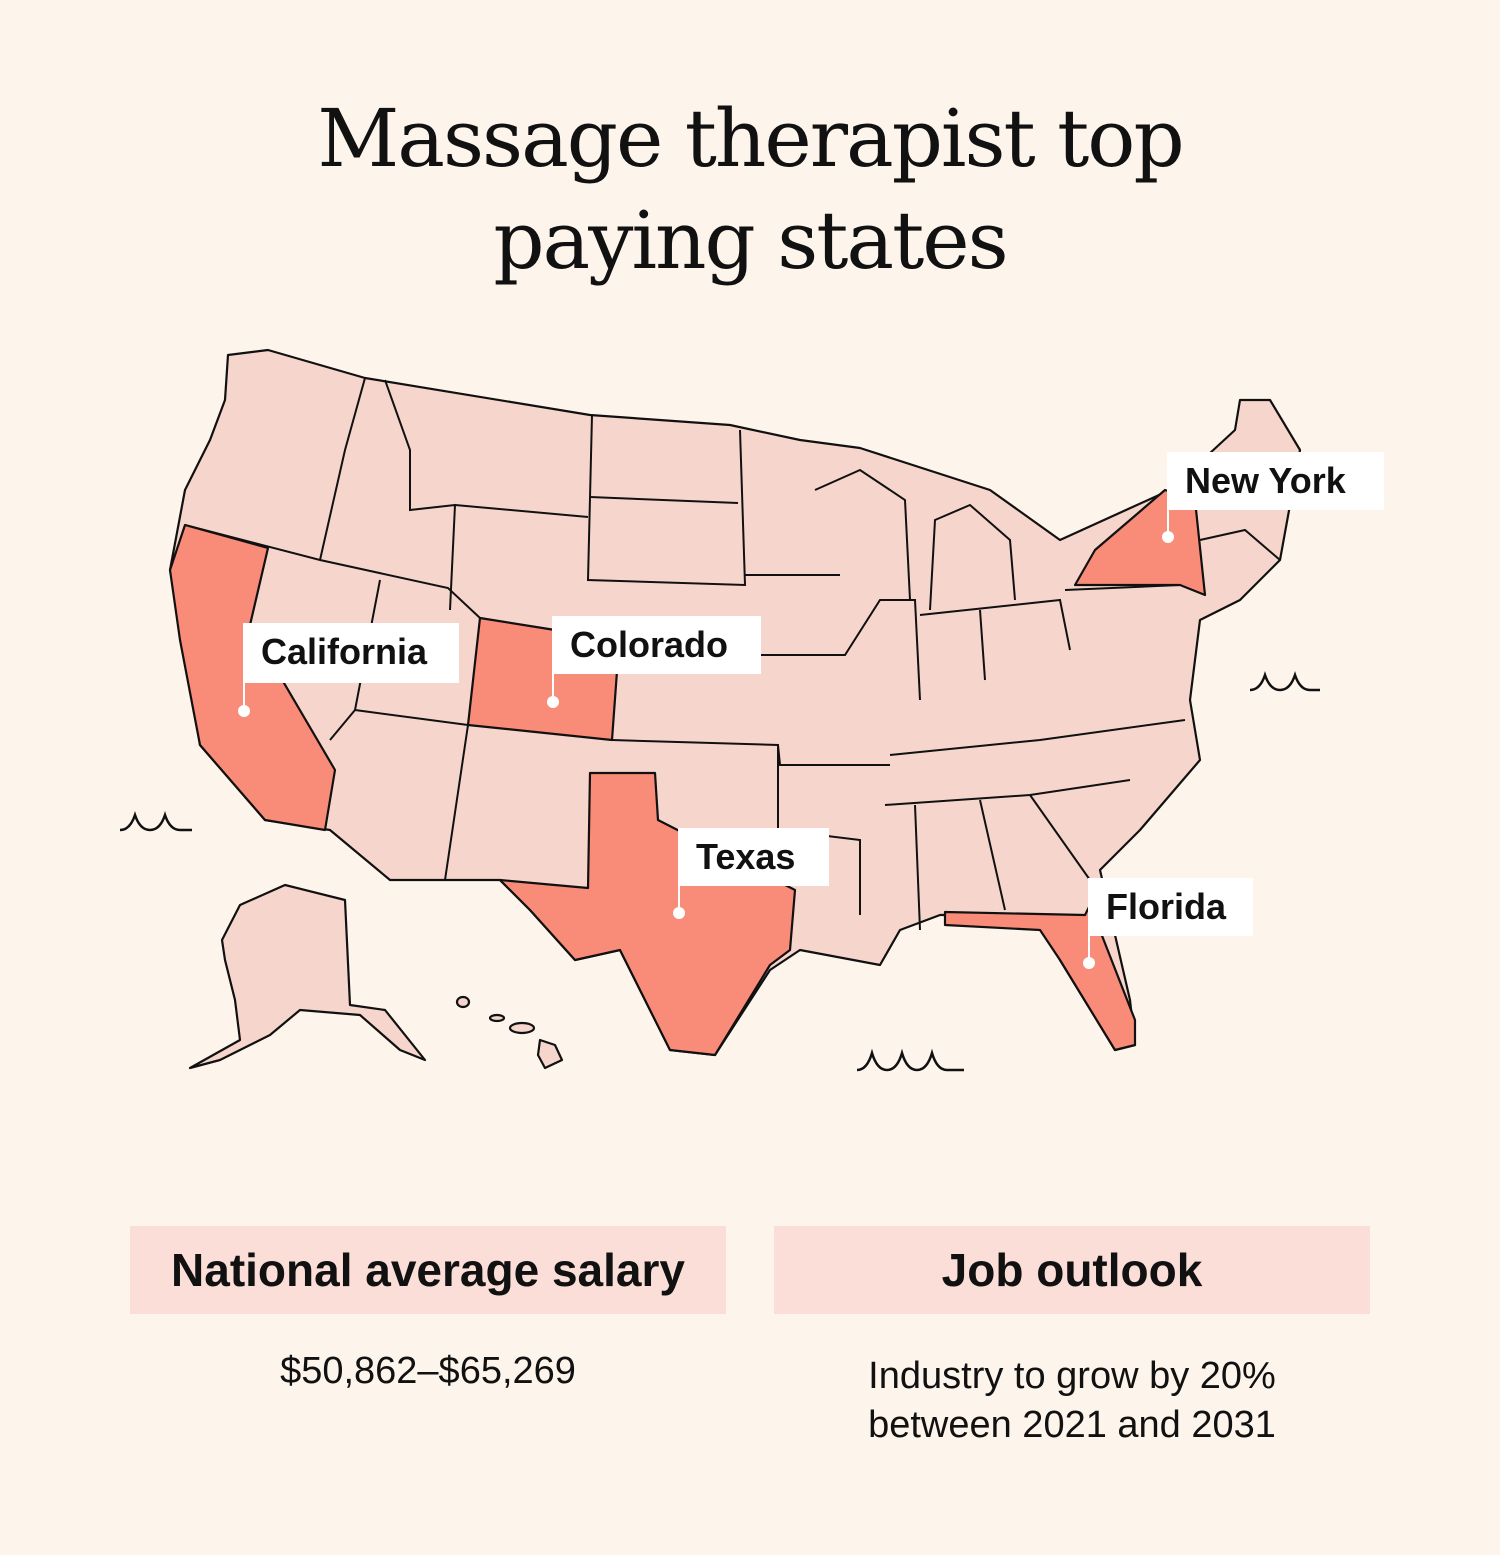 The image size is (1500, 1555). Describe the element at coordinates (750, 240) in the screenshot. I see `title-line-2: paying states` at that location.